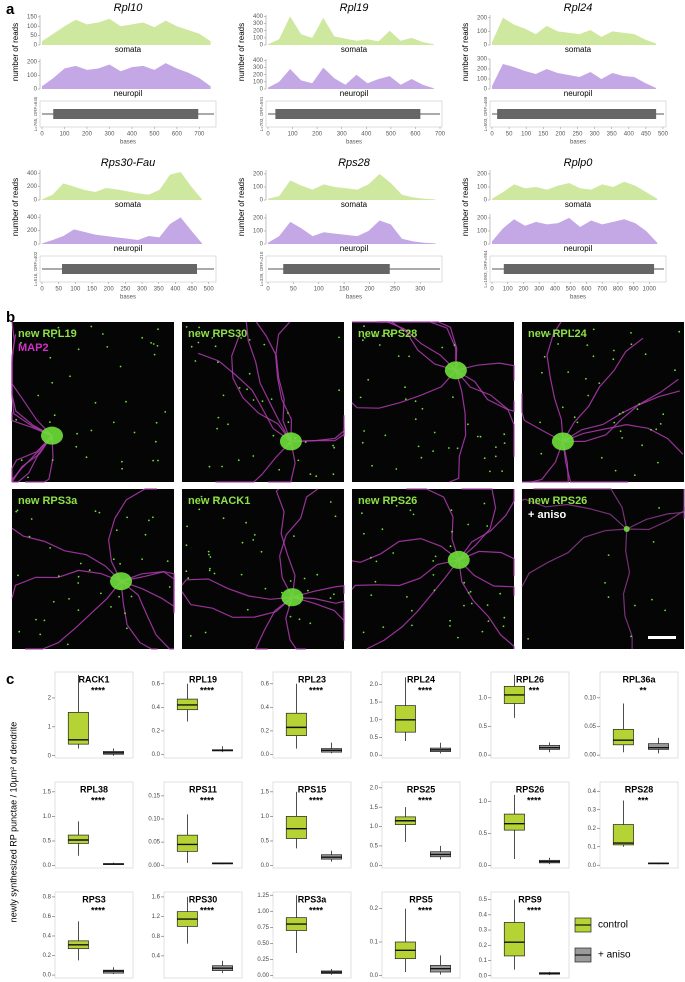 This screenshot has width=685, height=982. Describe the element at coordinates (313, 899) in the screenshot. I see `plot-title: RPS3a` at that location.